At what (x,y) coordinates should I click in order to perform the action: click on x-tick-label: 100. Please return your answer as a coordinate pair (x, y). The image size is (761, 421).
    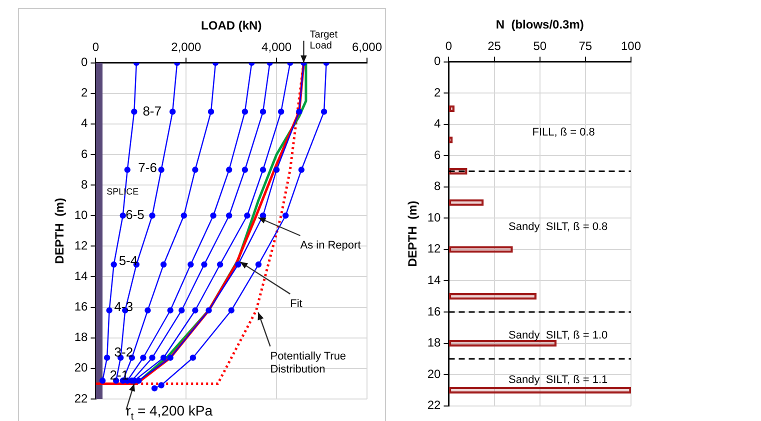
    Looking at the image, I should click on (631, 45).